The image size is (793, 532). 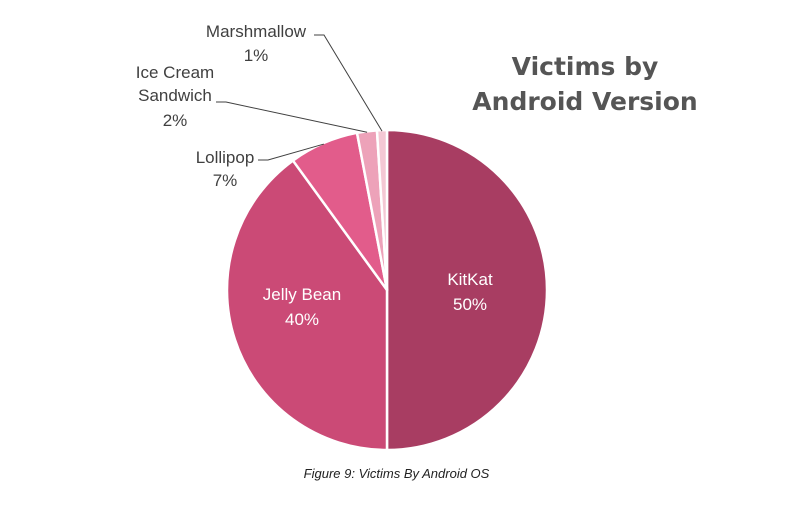 What do you see at coordinates (256, 31) in the screenshot?
I see `slice-label: Marshmallow` at bounding box center [256, 31].